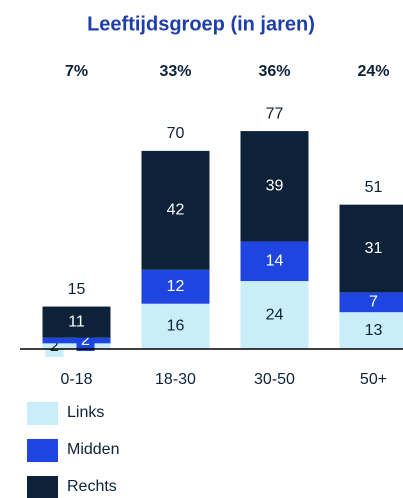 The image size is (403, 498). I want to click on x-tick-label: 50+, so click(373, 379).